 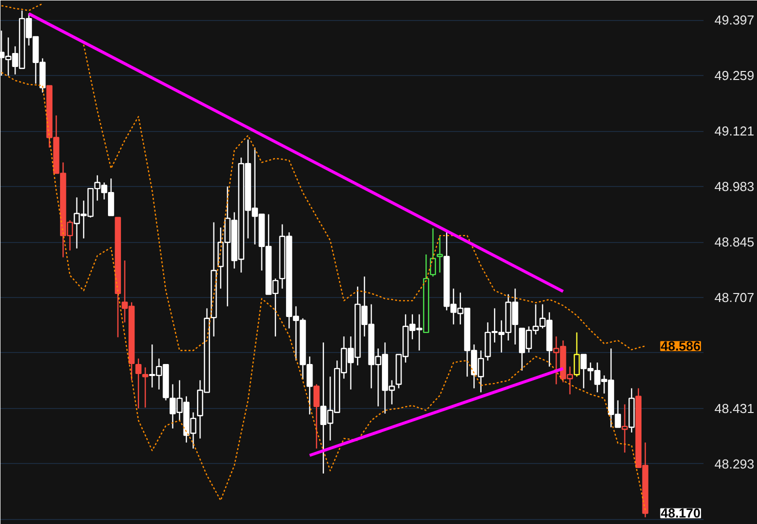 I want to click on y-tick-label: 48.293, so click(x=734, y=464).